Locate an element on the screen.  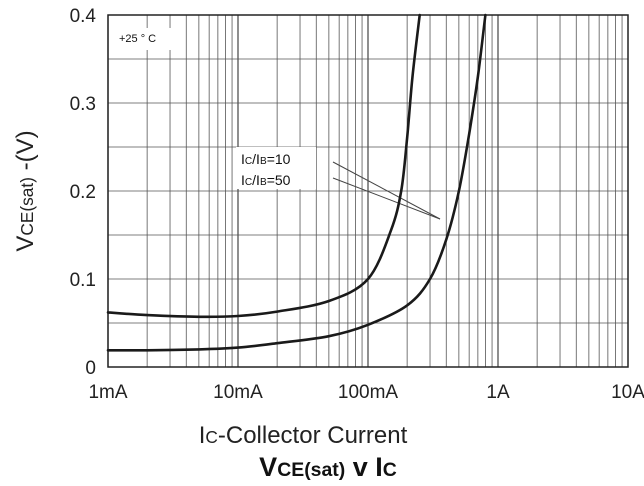
y-tick-label: 0.4 is located at coordinates (83, 16).